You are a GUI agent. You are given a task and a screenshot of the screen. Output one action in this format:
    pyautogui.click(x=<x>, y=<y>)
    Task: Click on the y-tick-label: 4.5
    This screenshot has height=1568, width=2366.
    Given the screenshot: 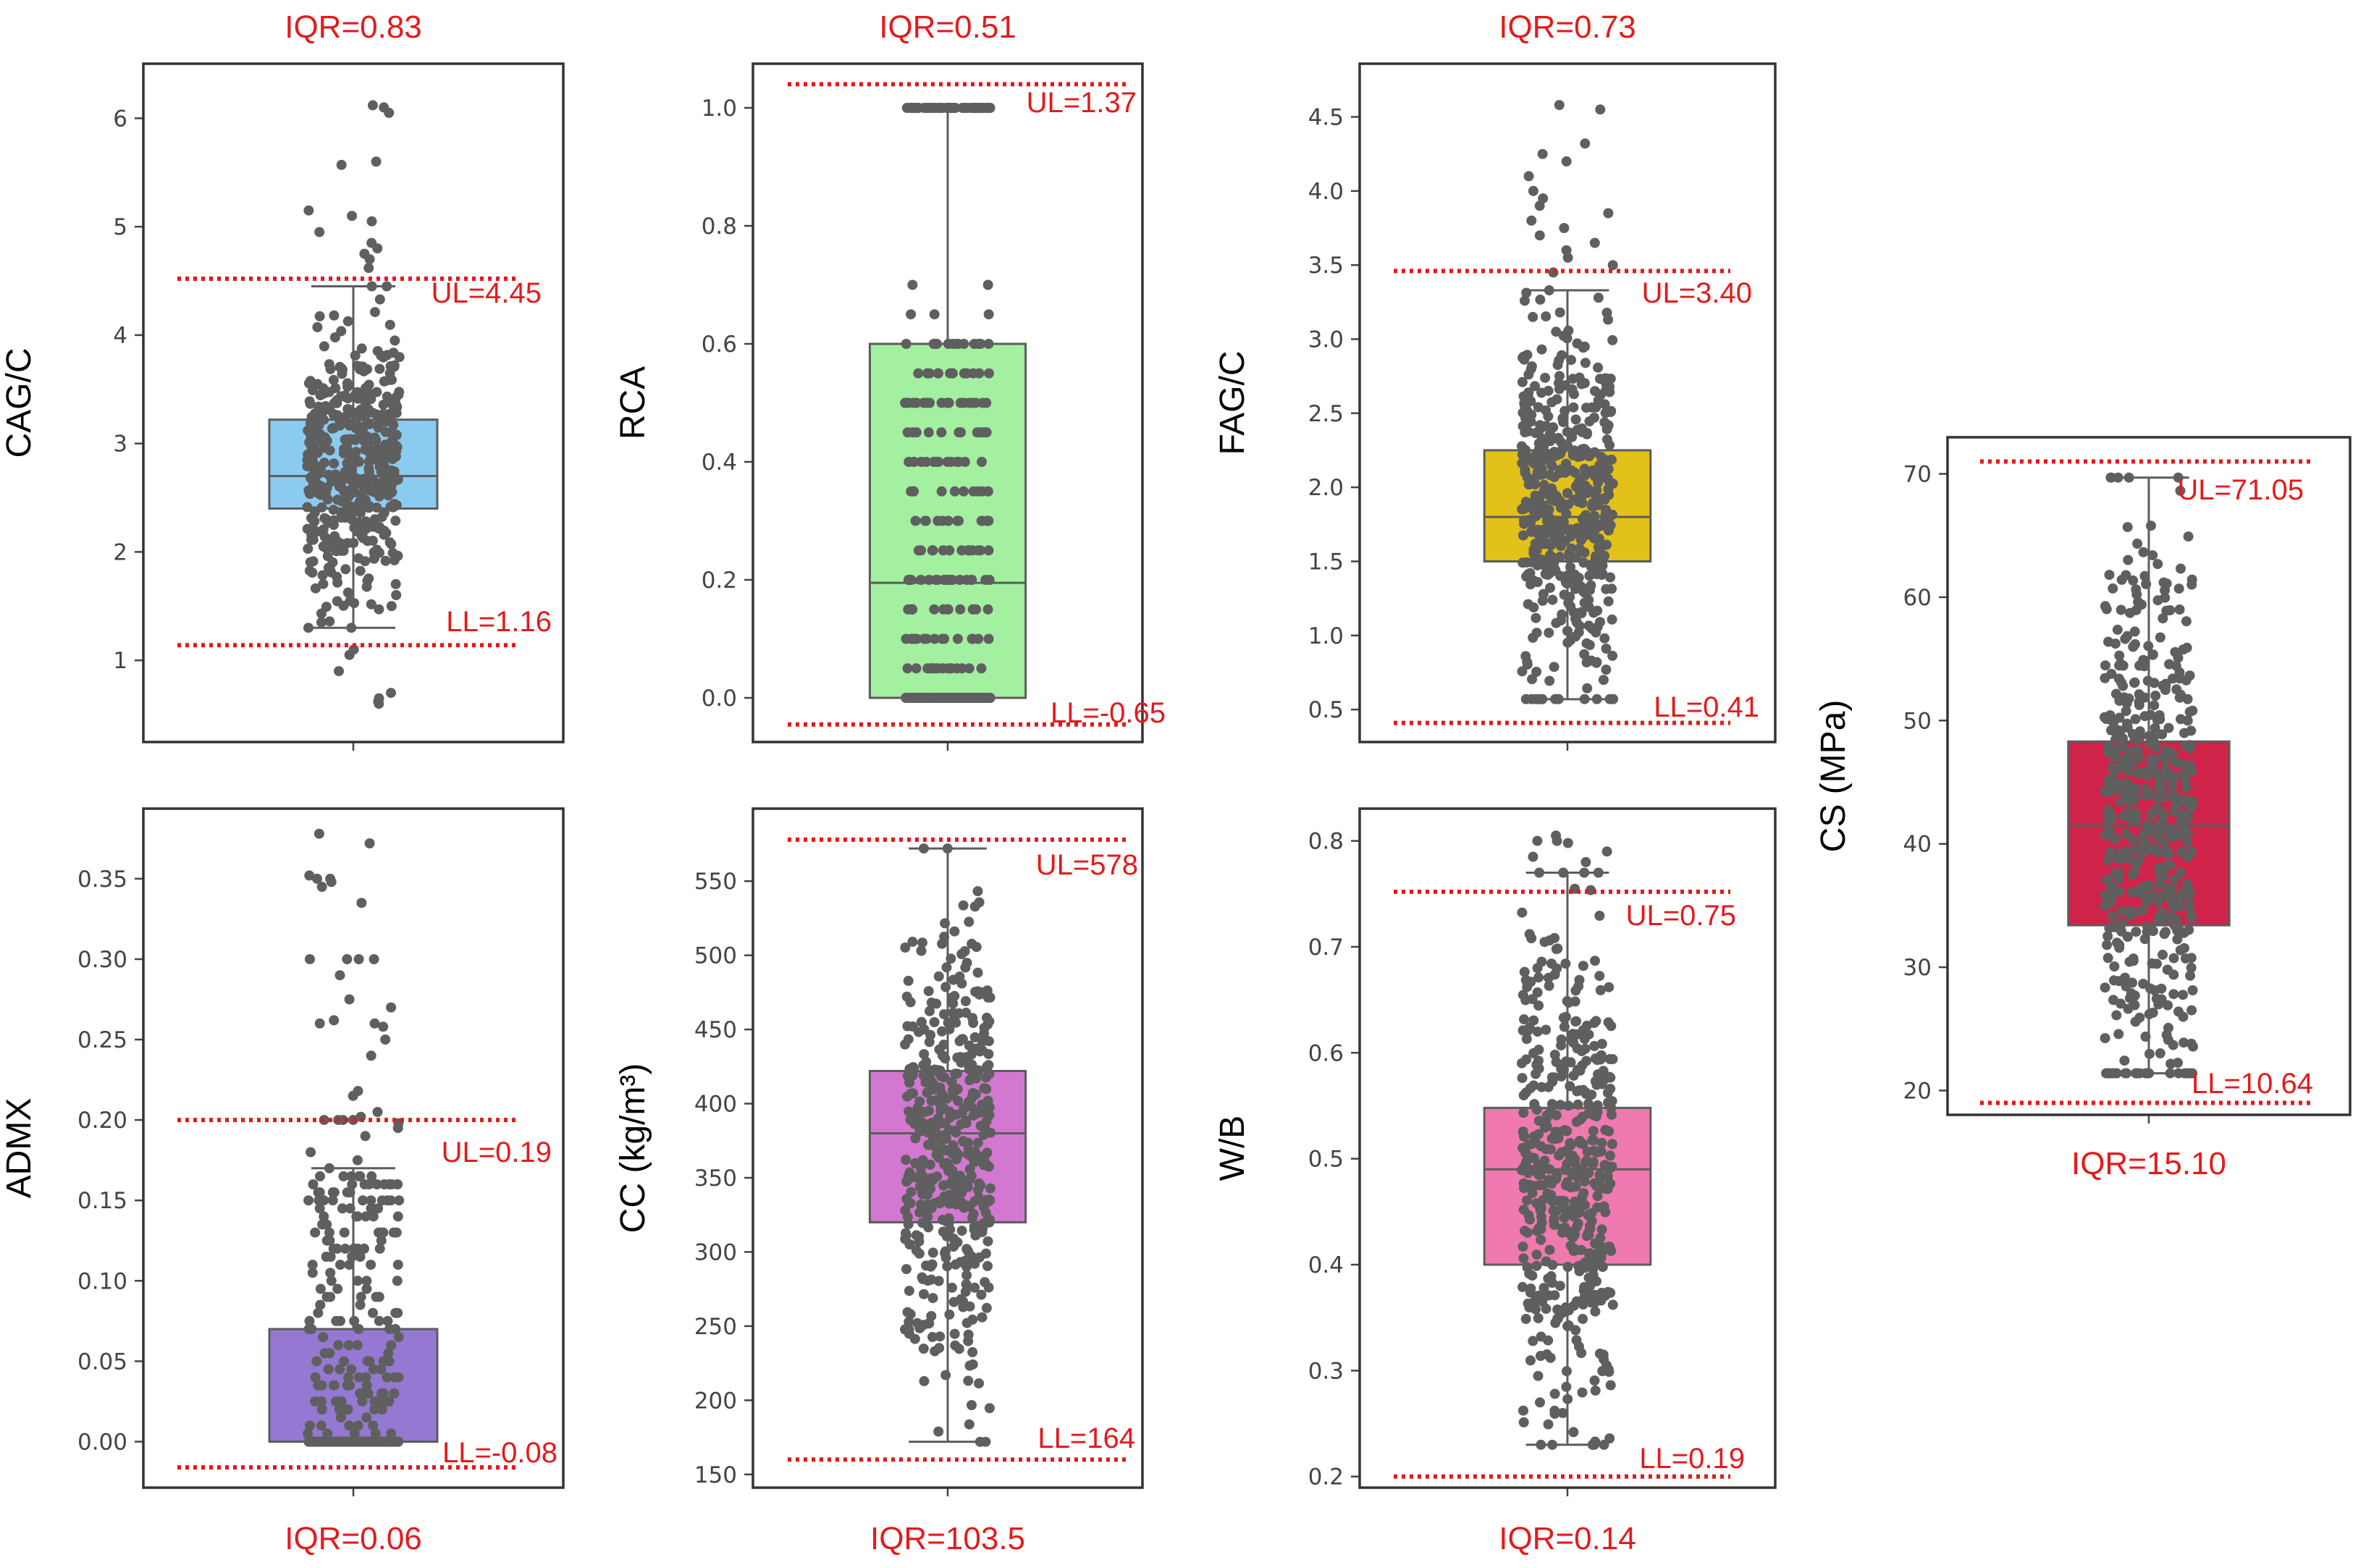 What is the action you would take?
    pyautogui.click(x=1326, y=117)
    